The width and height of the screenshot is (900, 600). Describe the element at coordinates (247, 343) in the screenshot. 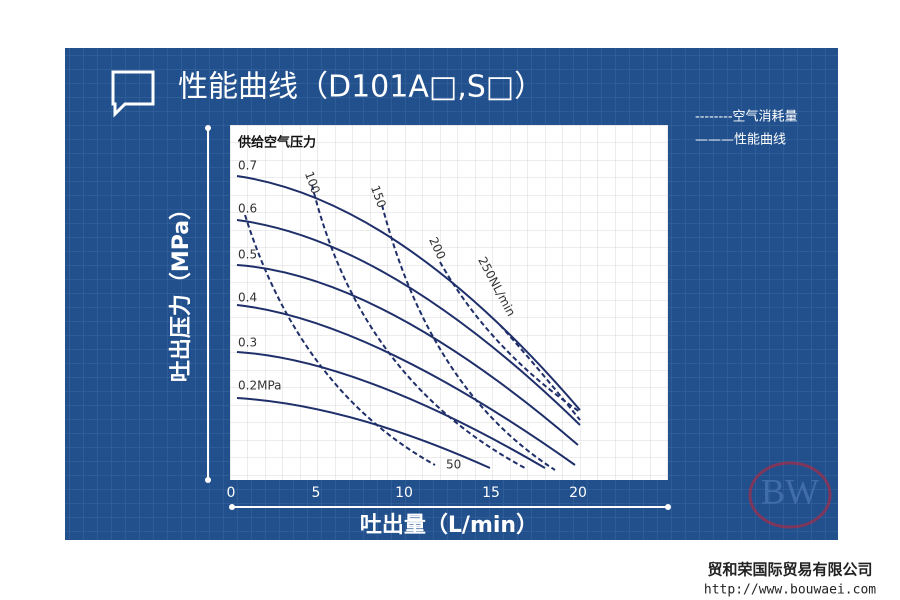

I see `pressure-label: 0.3` at that location.